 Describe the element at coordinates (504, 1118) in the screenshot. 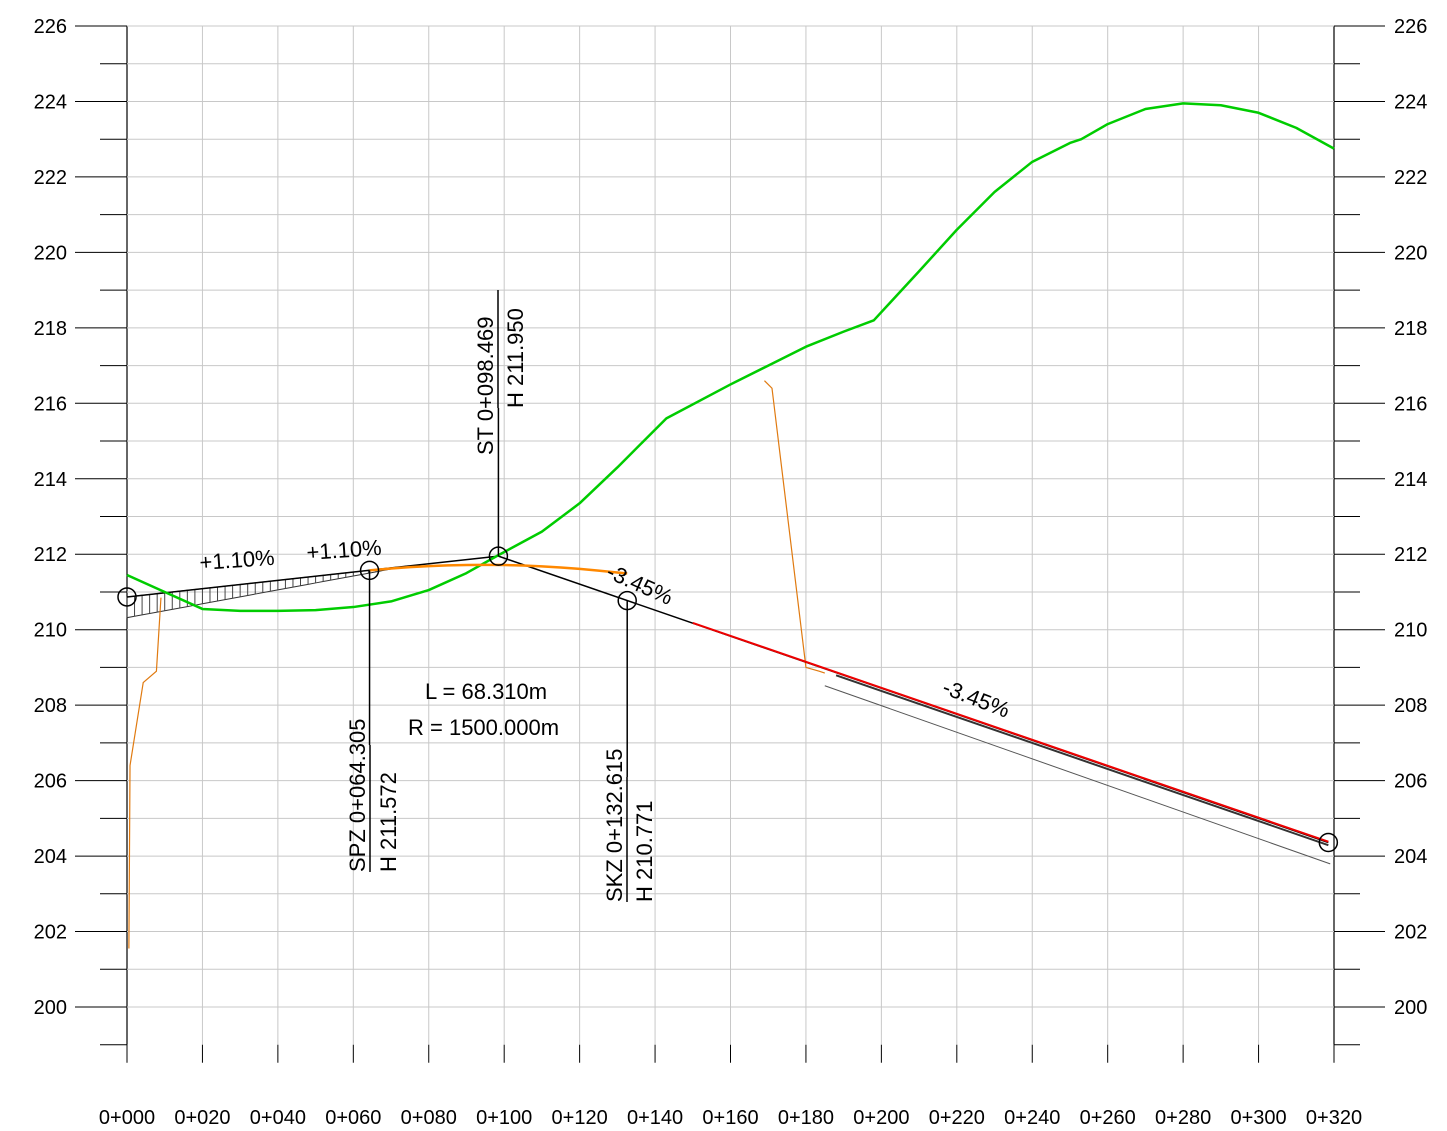

I see `x-tick-label: 0+100` at that location.